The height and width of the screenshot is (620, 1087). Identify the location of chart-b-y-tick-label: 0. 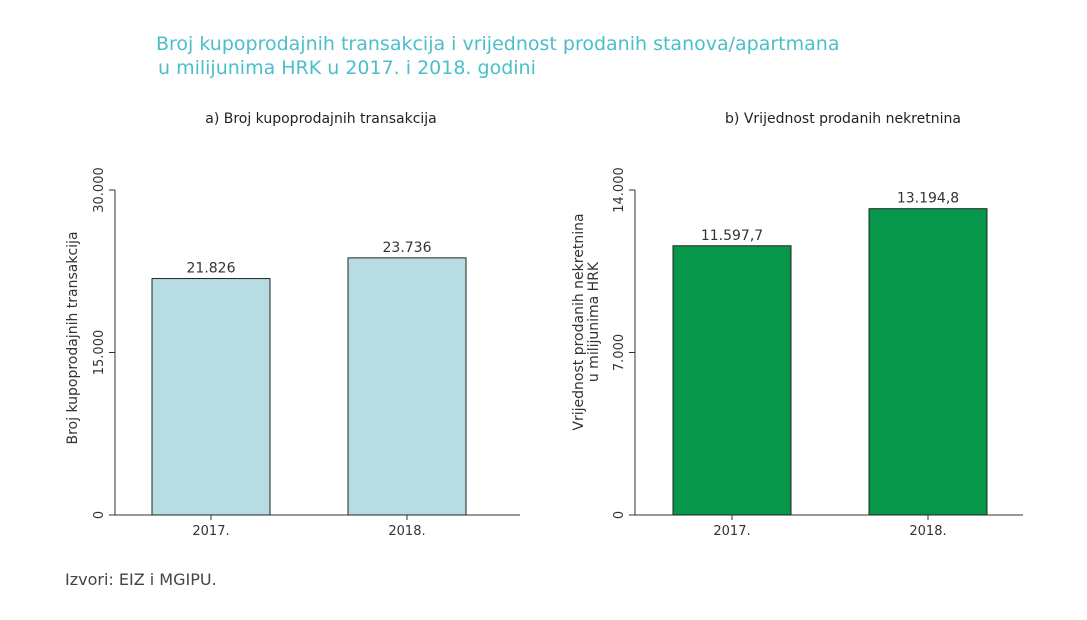
(619, 515).